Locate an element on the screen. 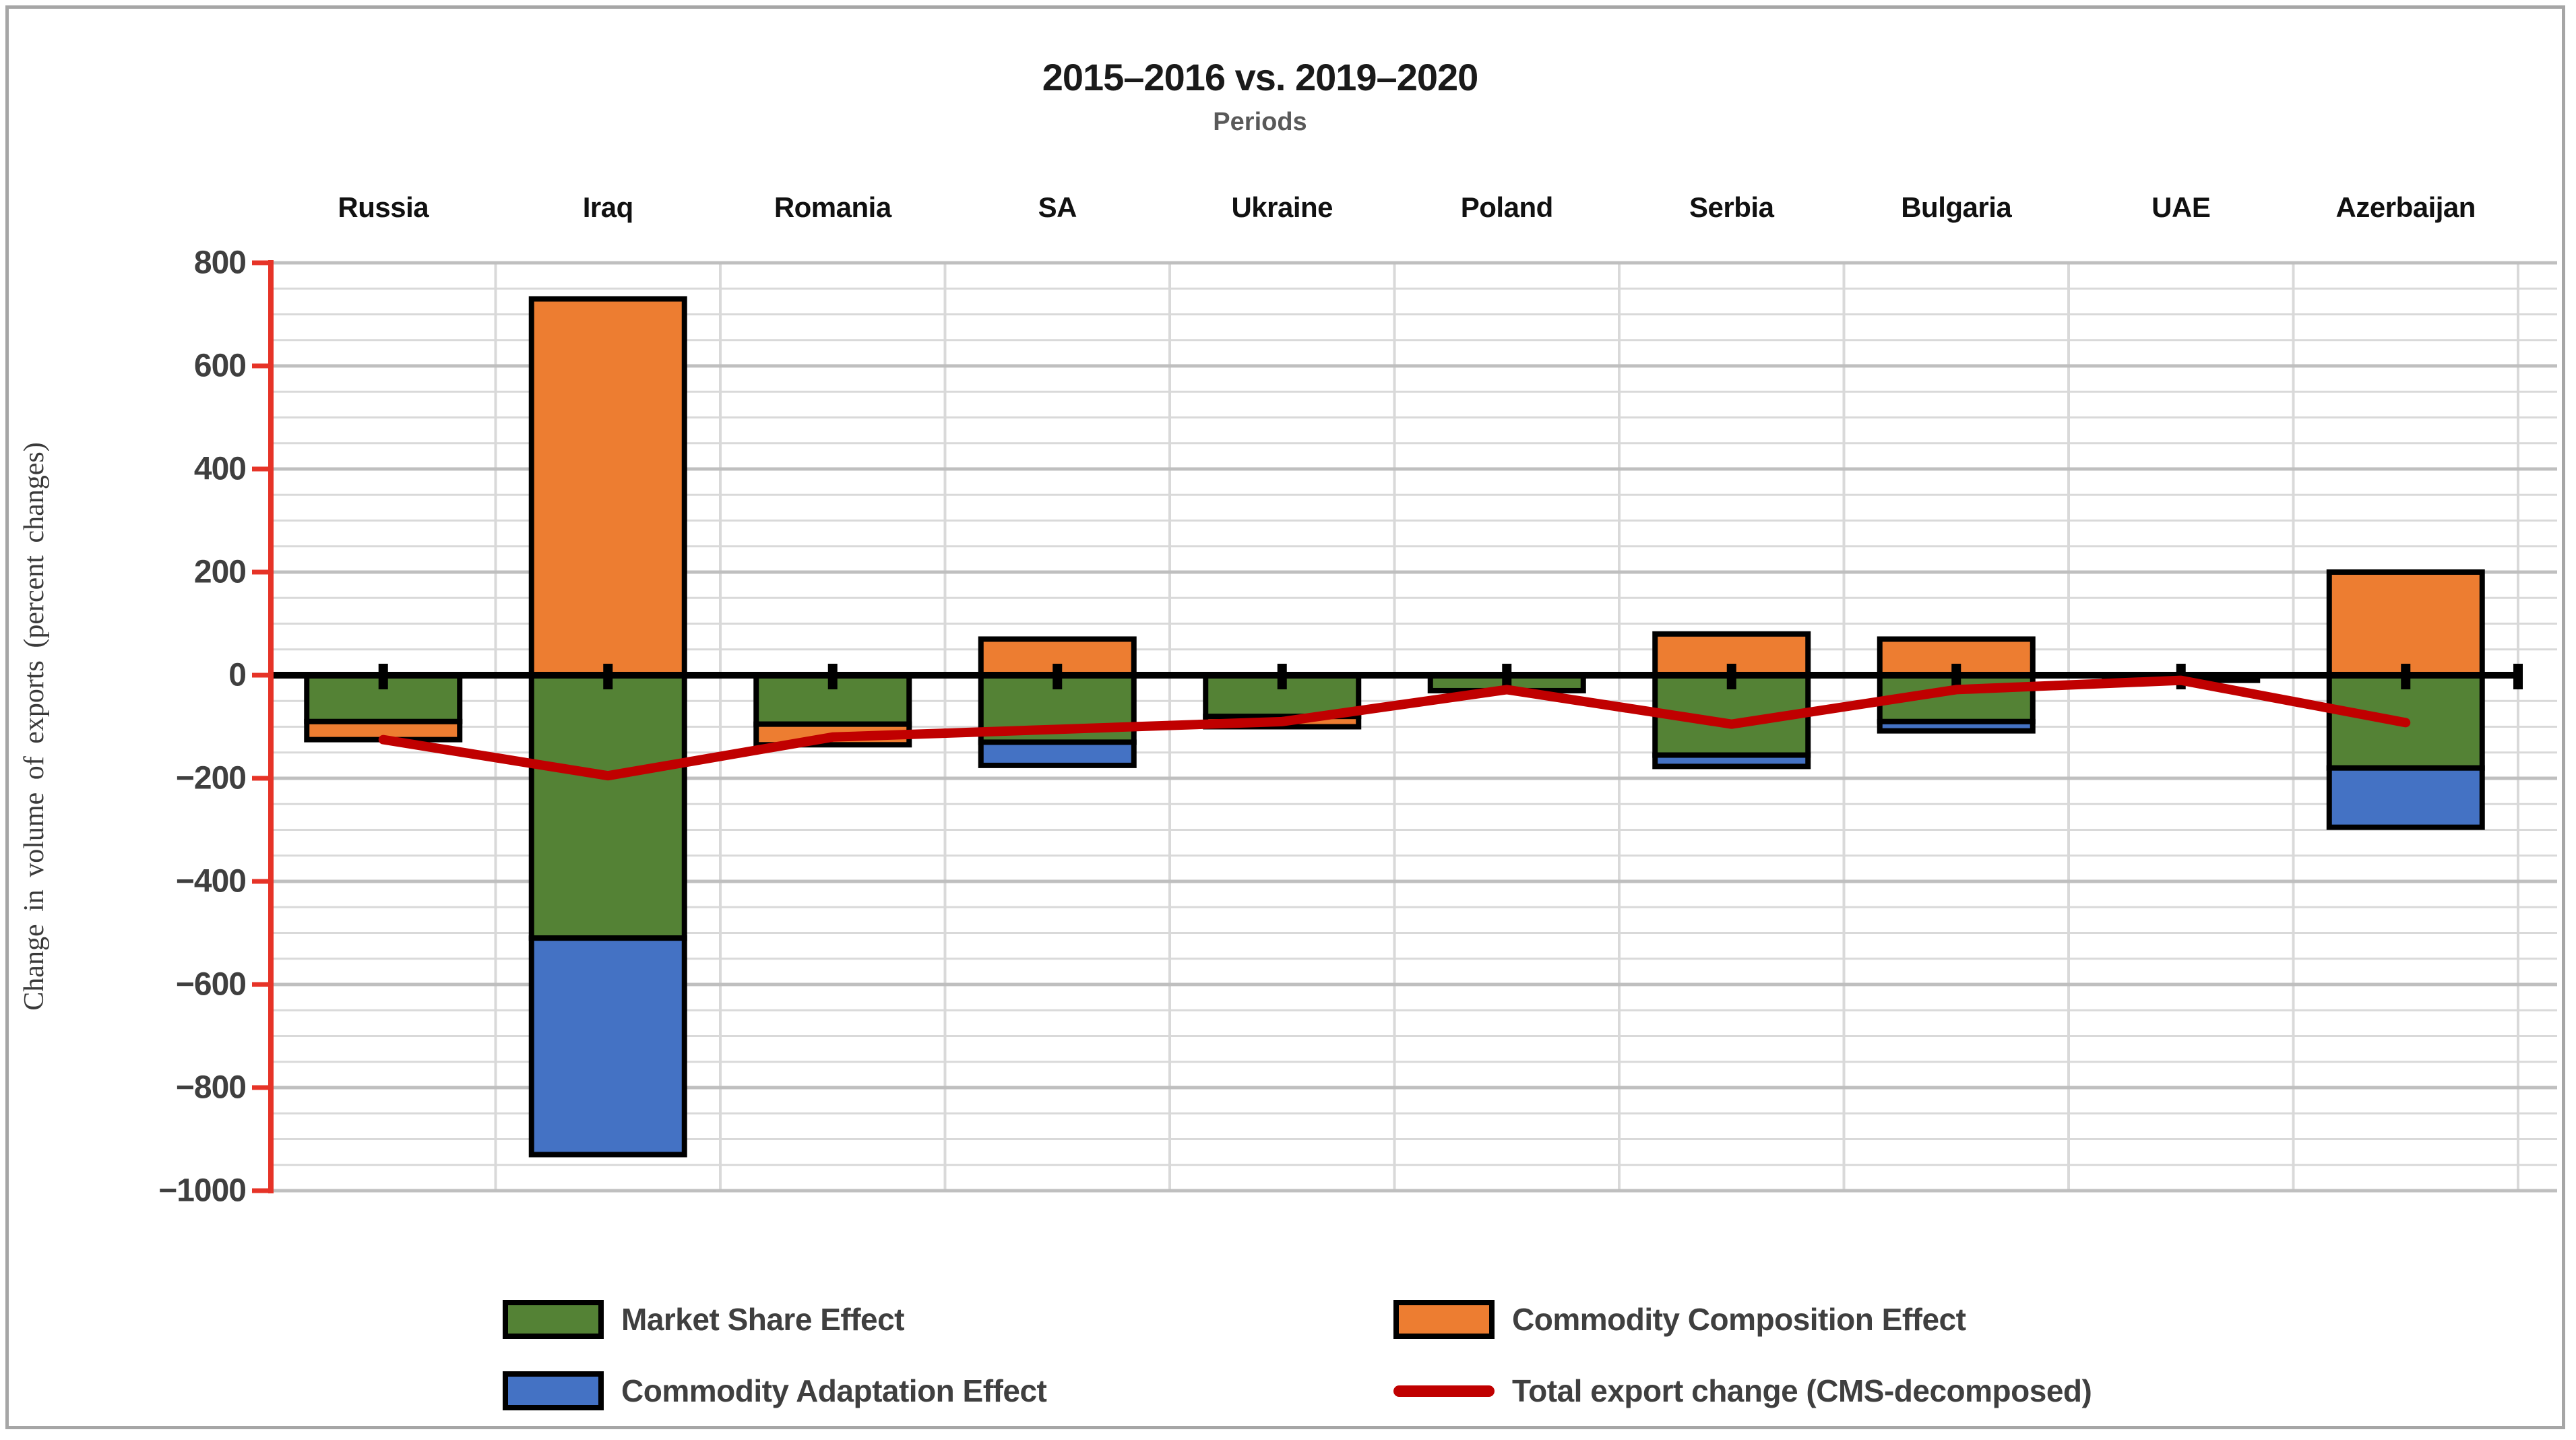 Image resolution: width=2576 pixels, height=1440 pixels. category-label-ukraine: Ukraine is located at coordinates (1282, 207).